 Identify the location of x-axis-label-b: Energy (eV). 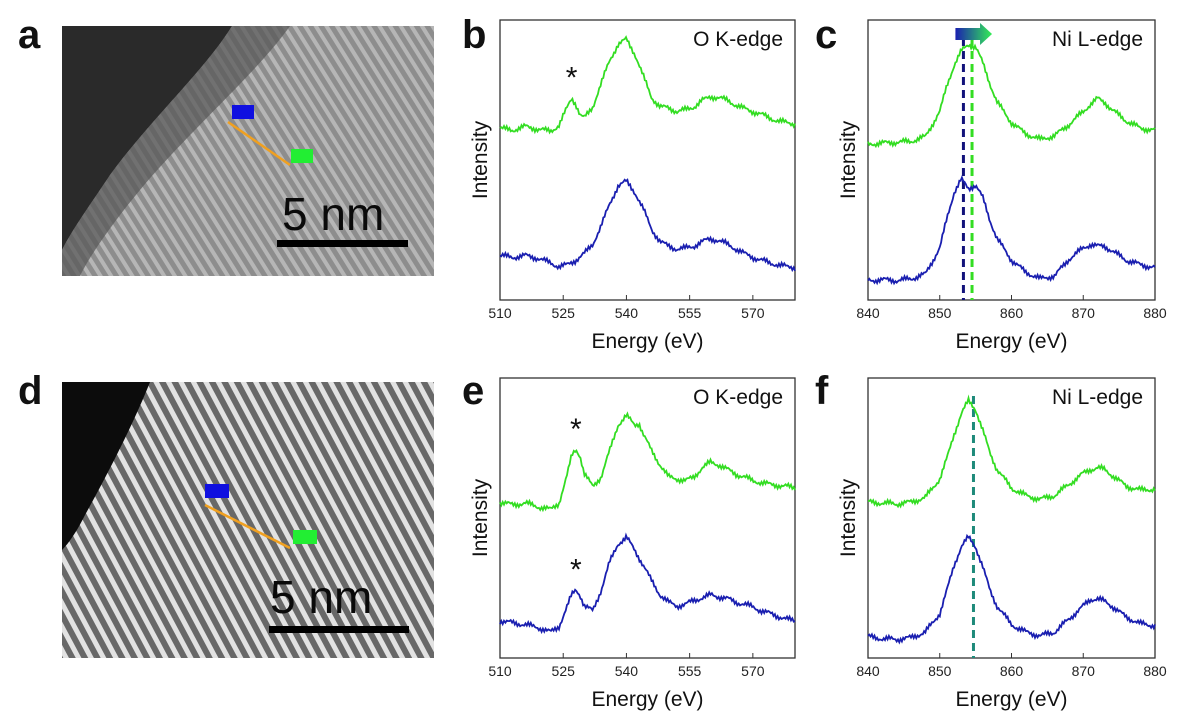
(647, 341).